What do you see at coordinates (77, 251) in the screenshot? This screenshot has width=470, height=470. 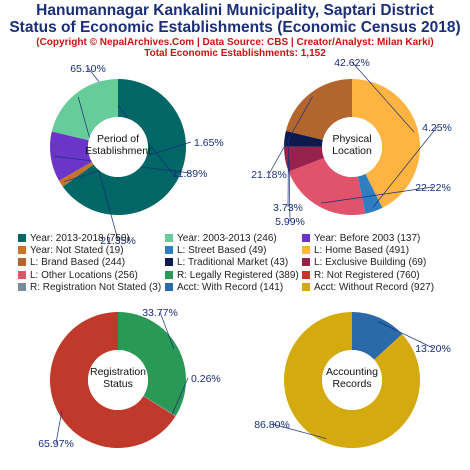 I see `legend-label: Year: Not Stated (19)` at bounding box center [77, 251].